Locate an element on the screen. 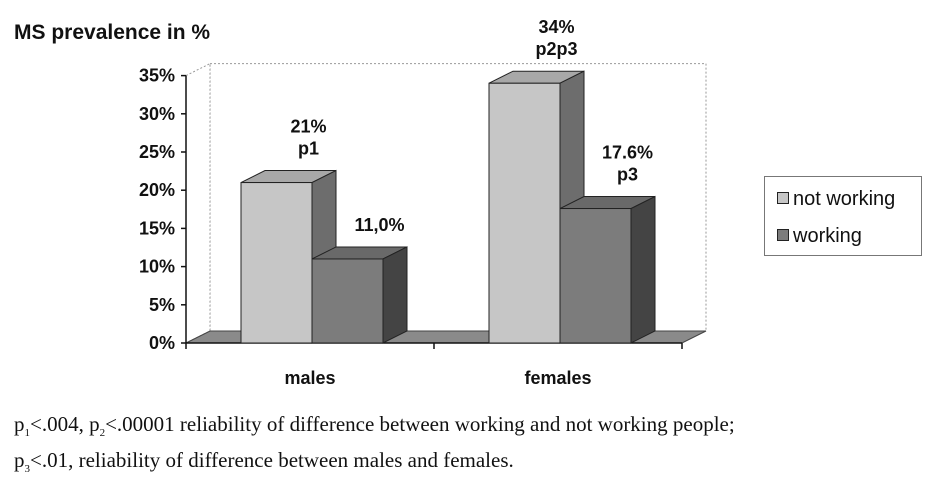 This screenshot has width=936, height=482. y-tick-label: 25% is located at coordinates (157, 152).